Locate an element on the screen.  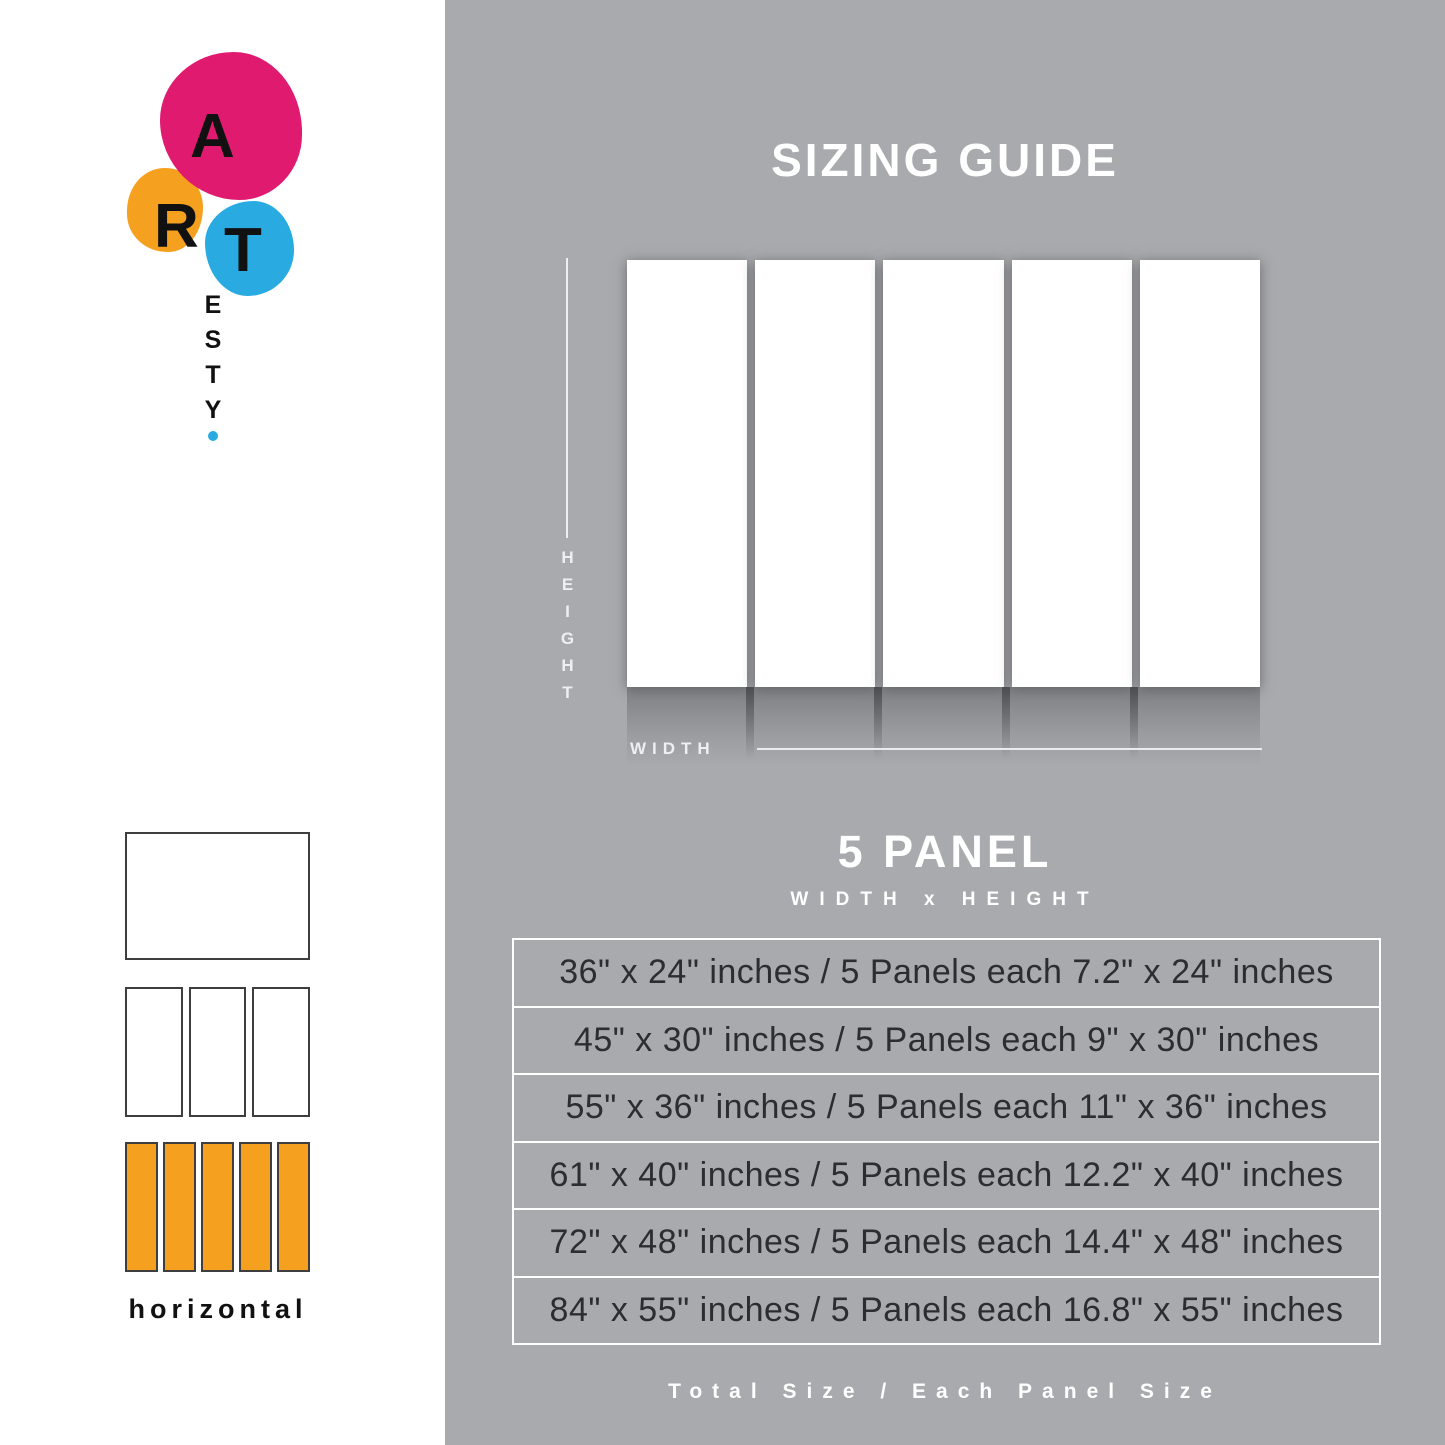
logo-letter-a: A is located at coordinates (212, 136).